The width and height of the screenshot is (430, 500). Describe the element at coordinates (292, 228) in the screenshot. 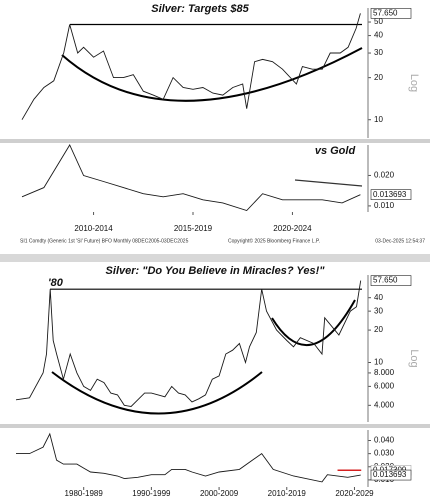

I see `x-tick-label: 2020-2024` at that location.